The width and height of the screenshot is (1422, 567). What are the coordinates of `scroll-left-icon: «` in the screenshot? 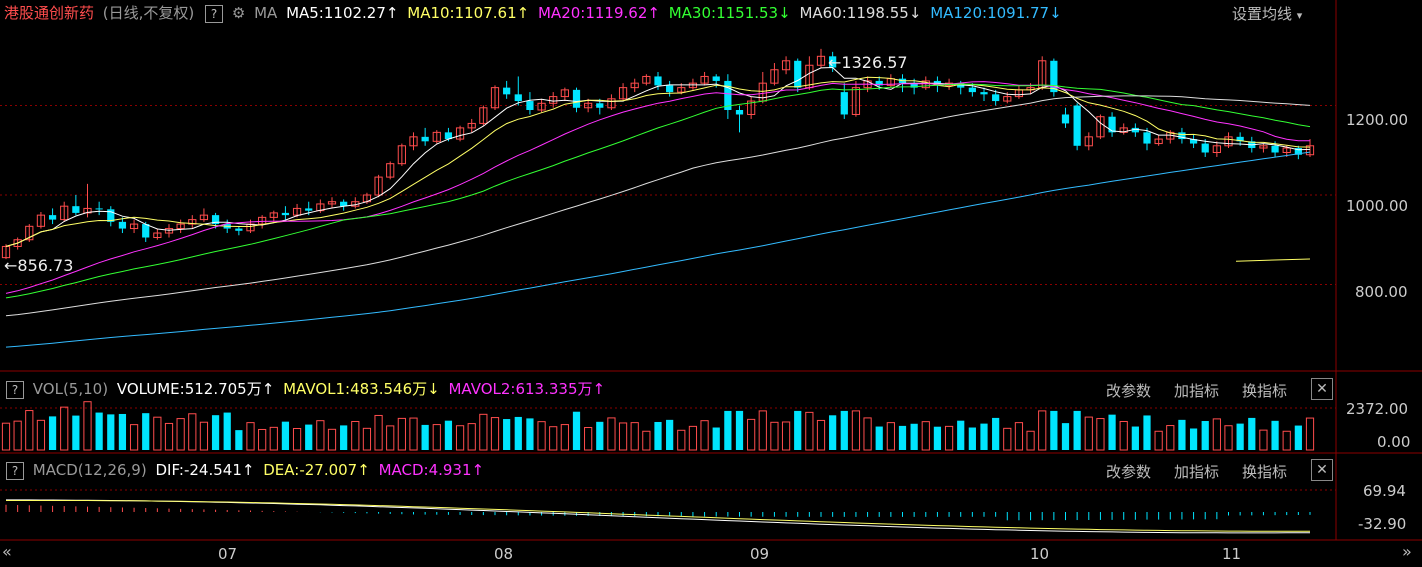 It's located at (7, 551).